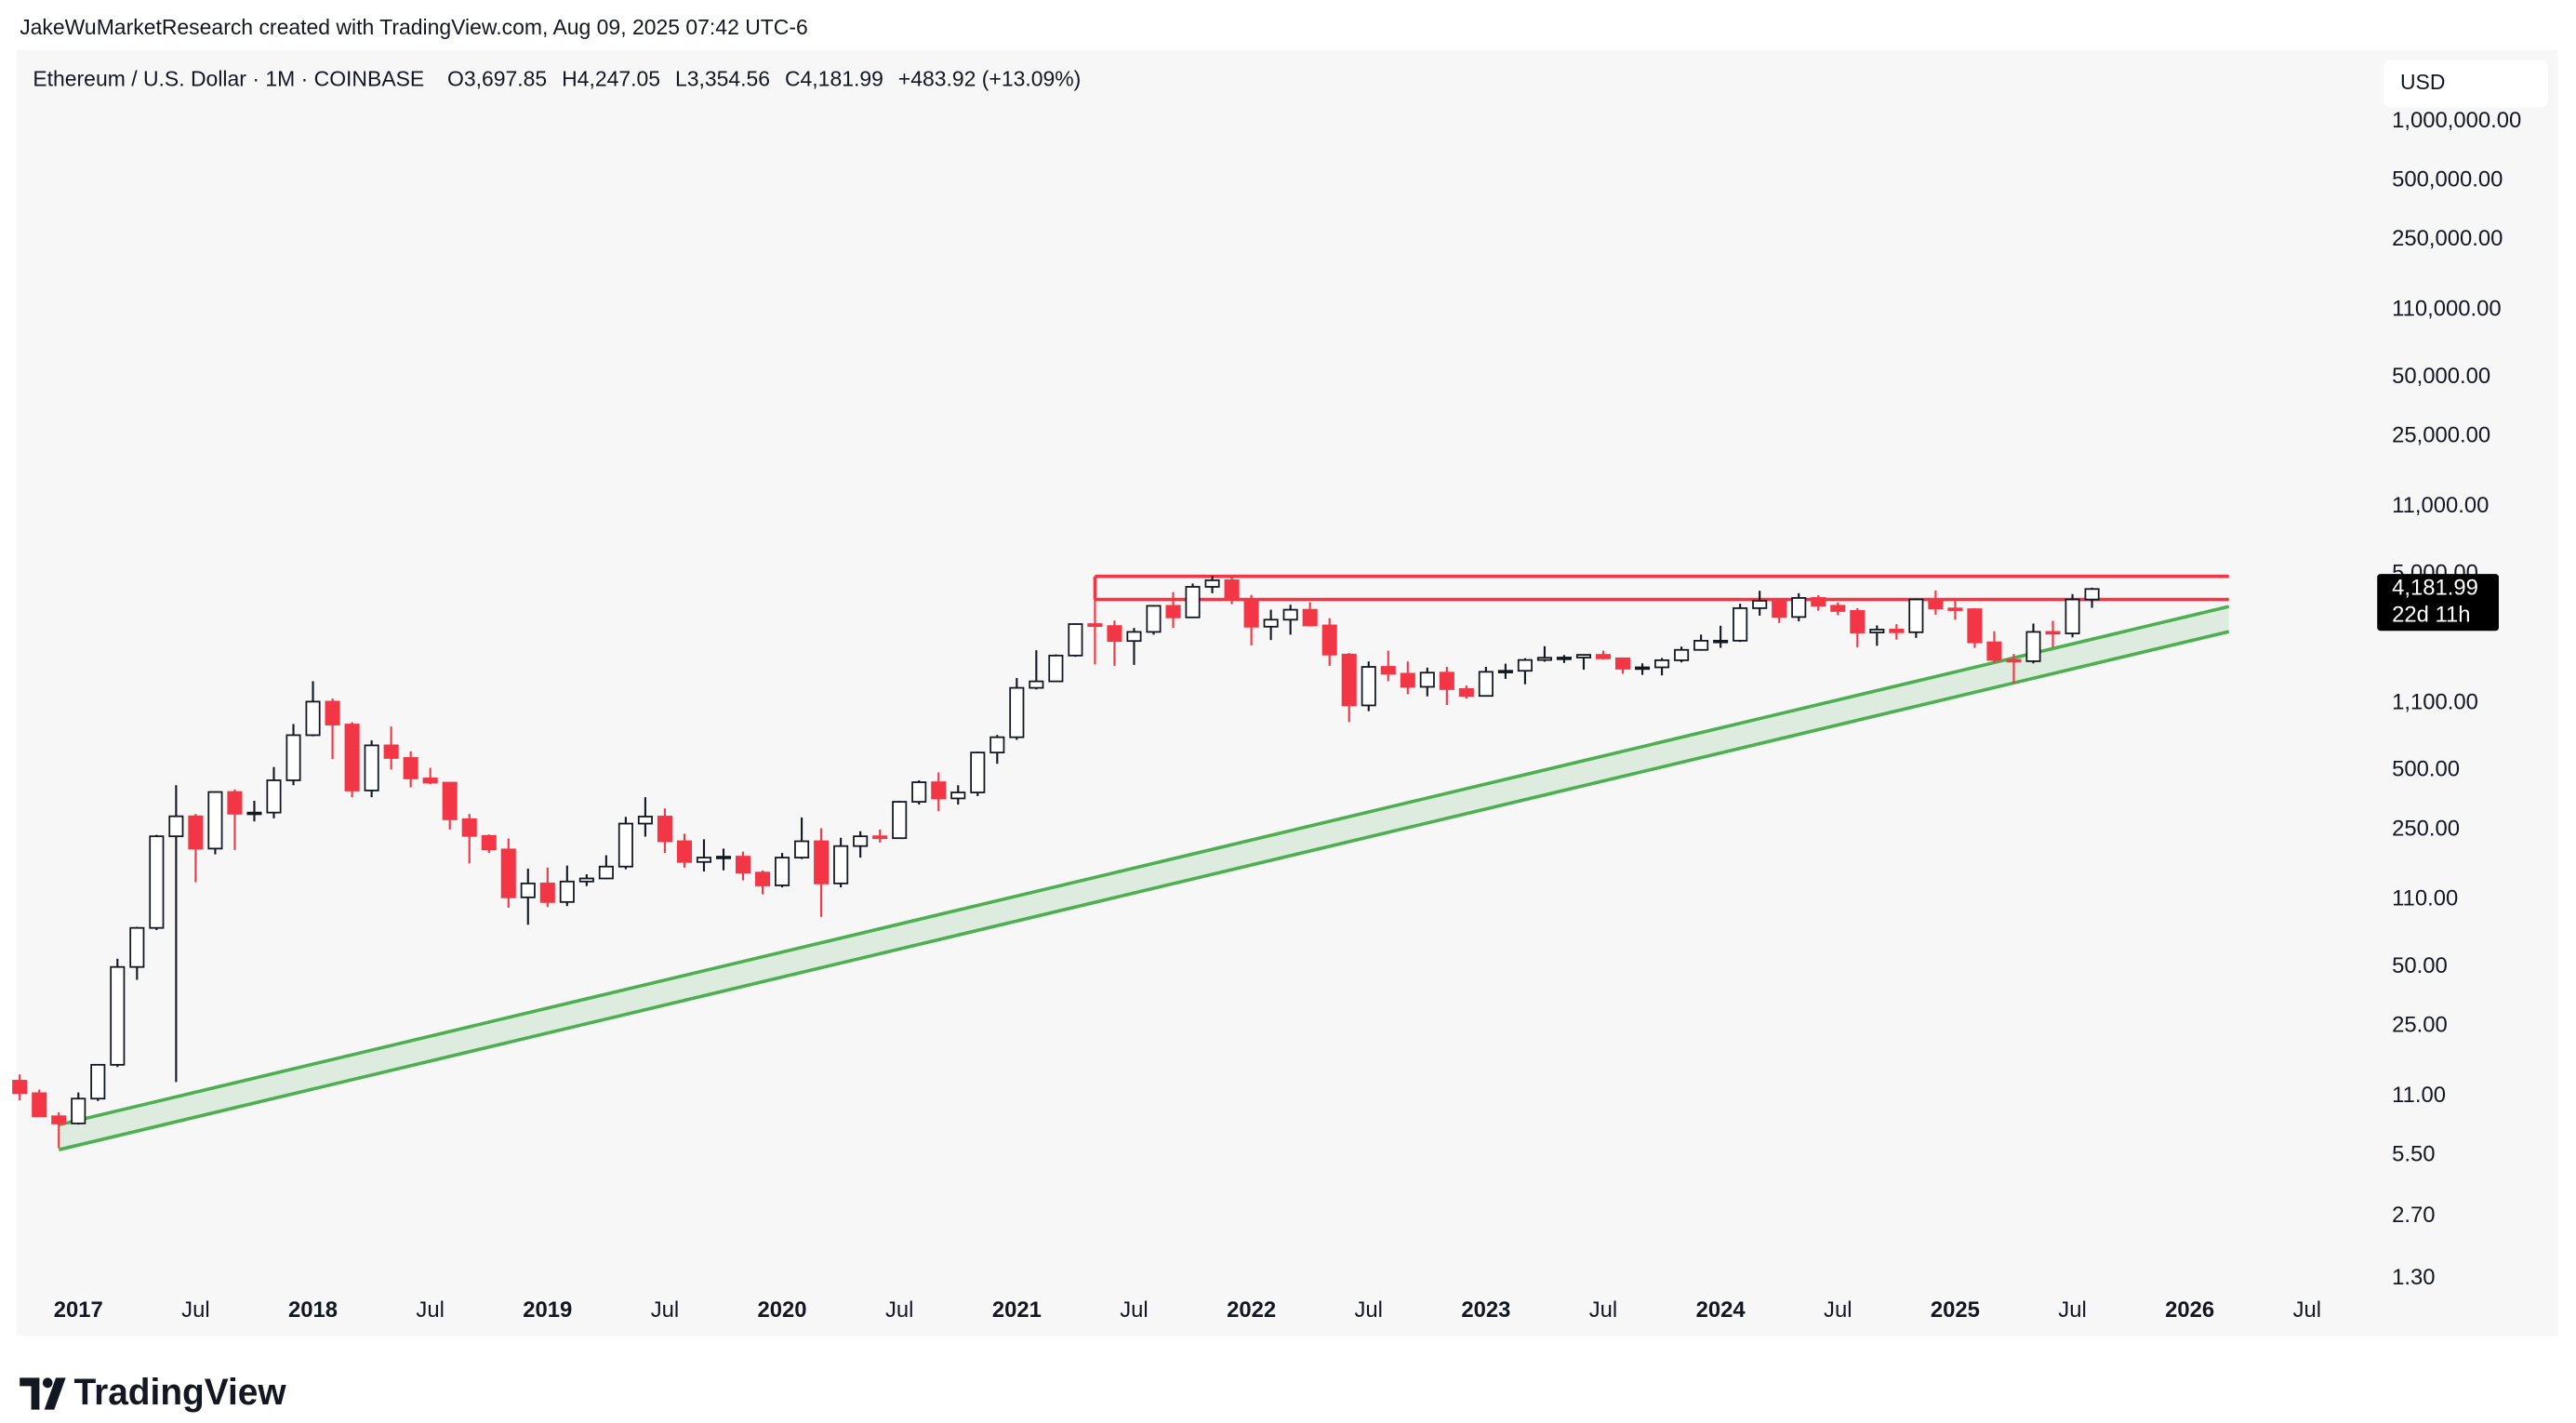 This screenshot has height=1423, width=2576. Describe the element at coordinates (179, 1393) in the screenshot. I see `brand: TradingView` at that location.